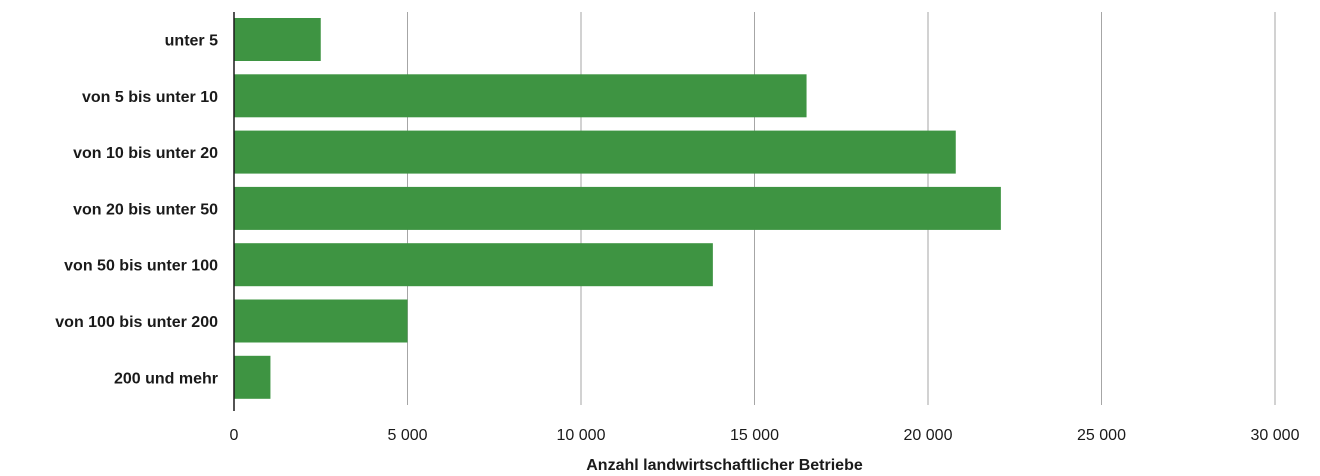  Describe the element at coordinates (234, 435) in the screenshot. I see `x-tick-label: 0` at that location.